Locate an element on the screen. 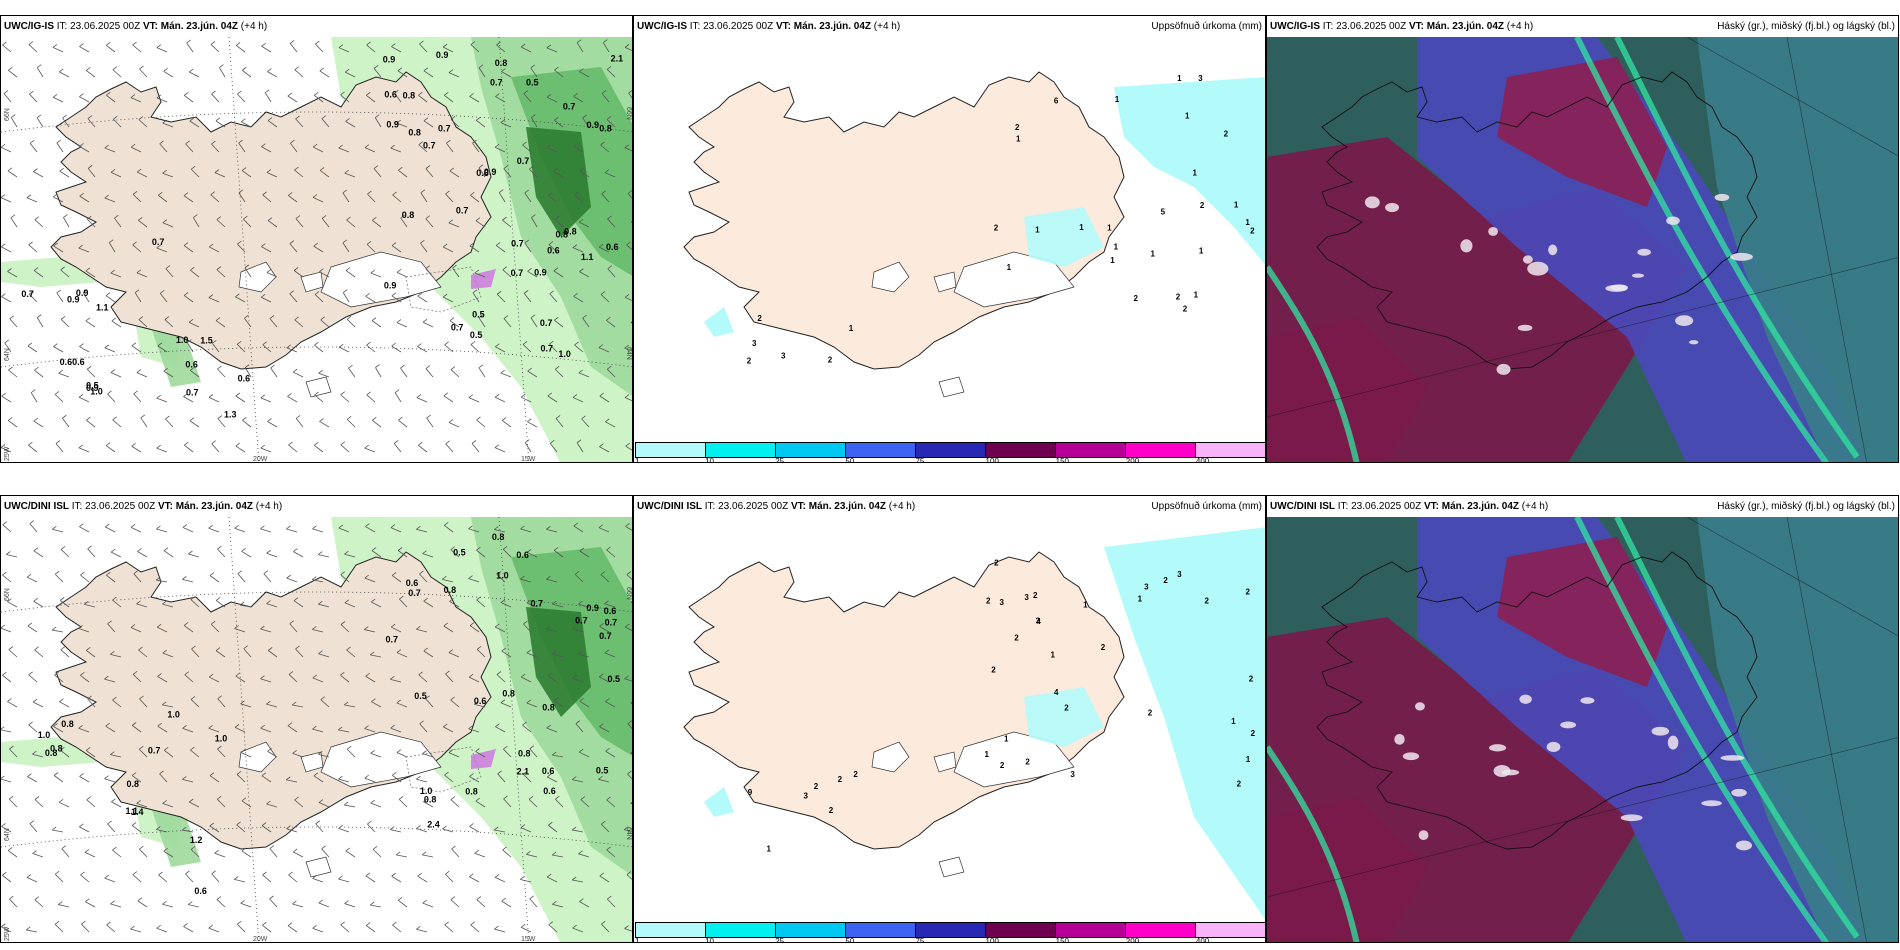  precip-value-label: 1 is located at coordinates (1179, 78).